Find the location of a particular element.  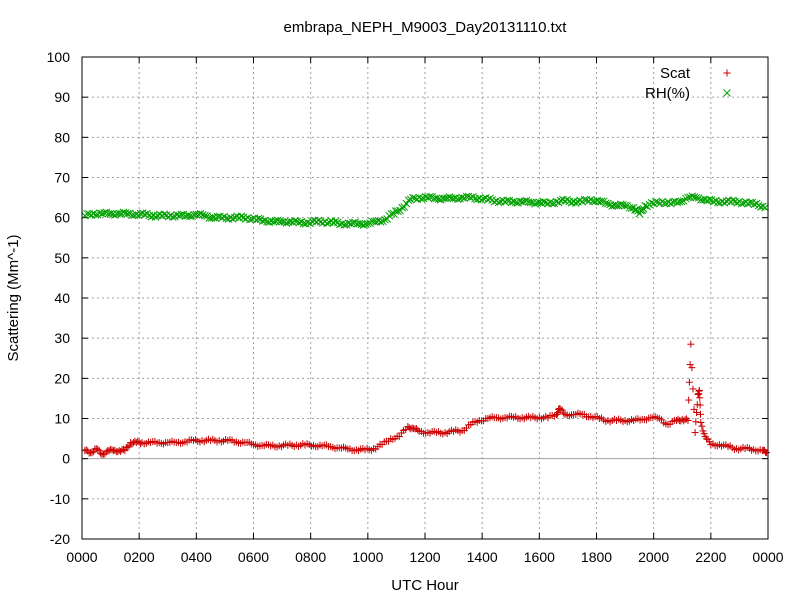

x-tick-label: 0800 is located at coordinates (310, 557).